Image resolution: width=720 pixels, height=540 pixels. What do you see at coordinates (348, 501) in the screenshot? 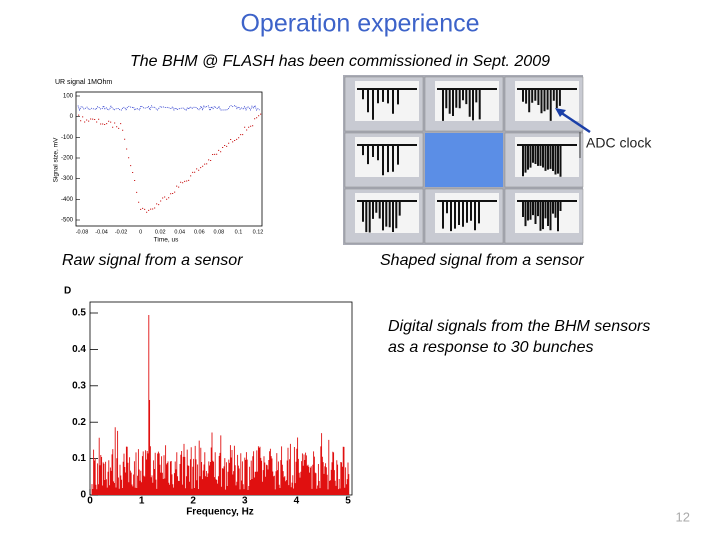
I see `x-tick-label: 5` at bounding box center [348, 501].